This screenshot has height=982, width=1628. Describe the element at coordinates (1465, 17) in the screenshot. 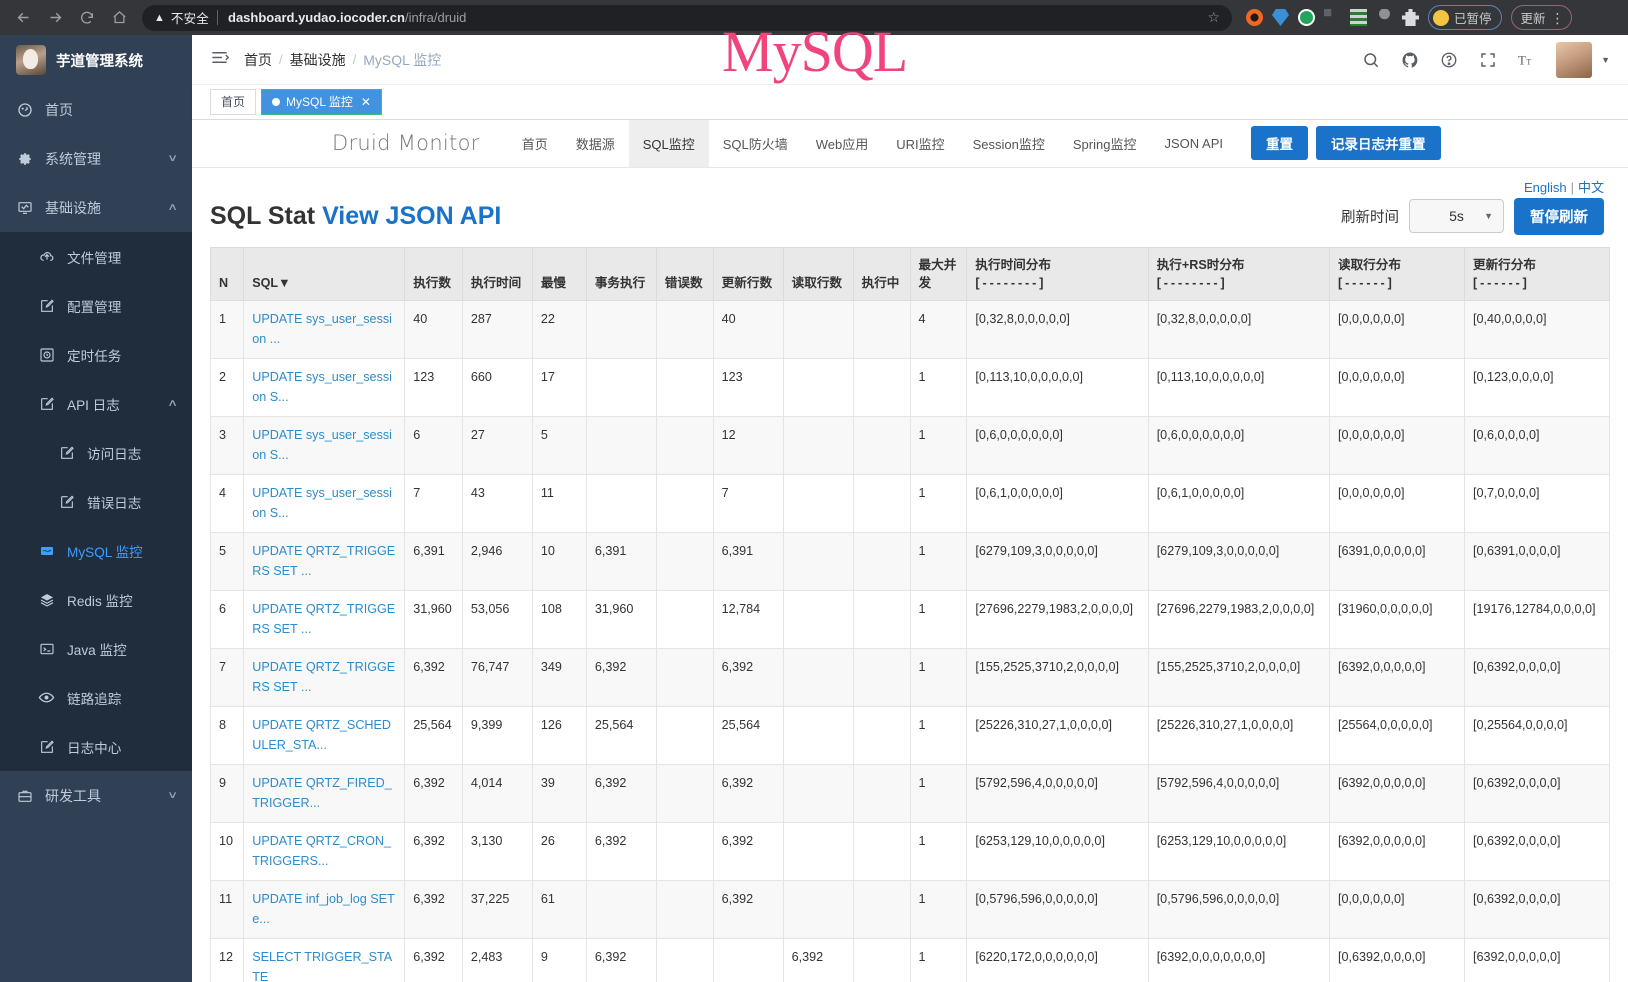

I see `paused-profile-chip: 已暂停` at that location.